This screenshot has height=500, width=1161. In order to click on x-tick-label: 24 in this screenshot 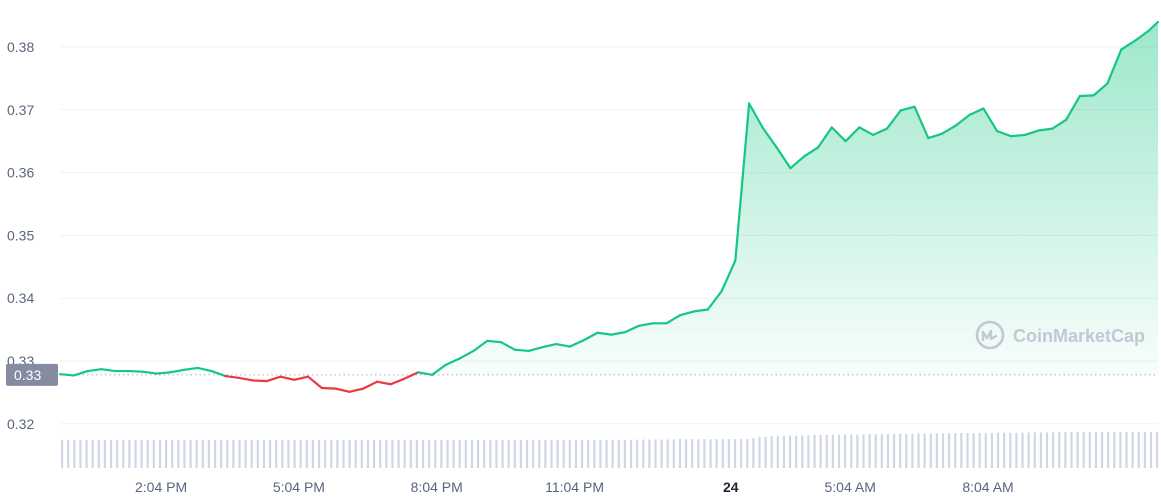, I will do `click(731, 487)`.